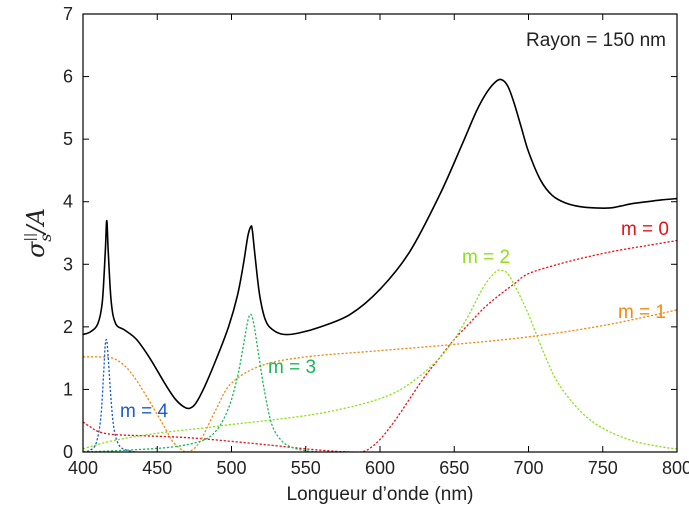 This screenshot has width=689, height=518. What do you see at coordinates (675, 468) in the screenshot?
I see `x-tick-label: 800` at bounding box center [675, 468].